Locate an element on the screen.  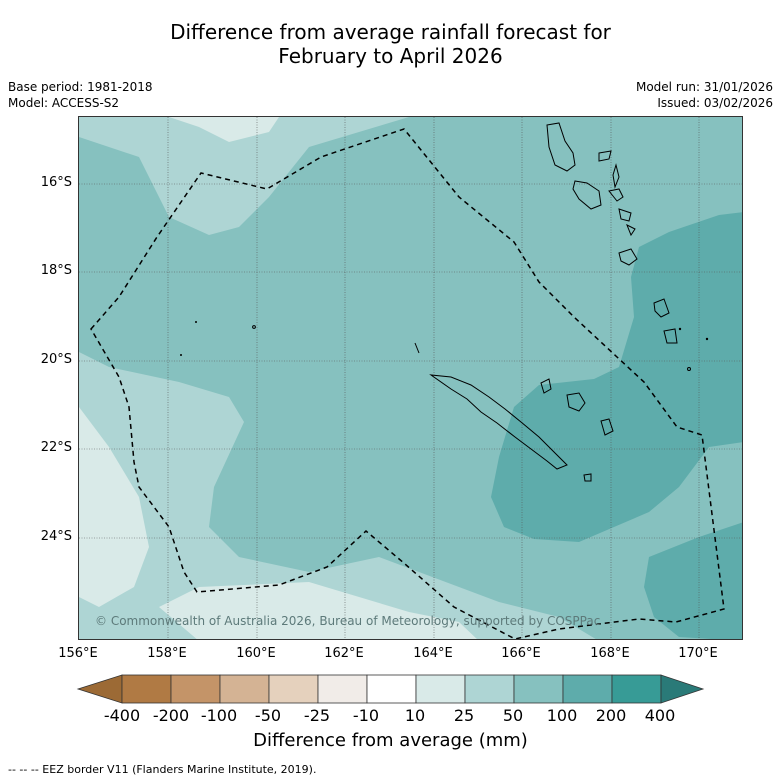
colorbar-tick: 50 is located at coordinates (513, 715).